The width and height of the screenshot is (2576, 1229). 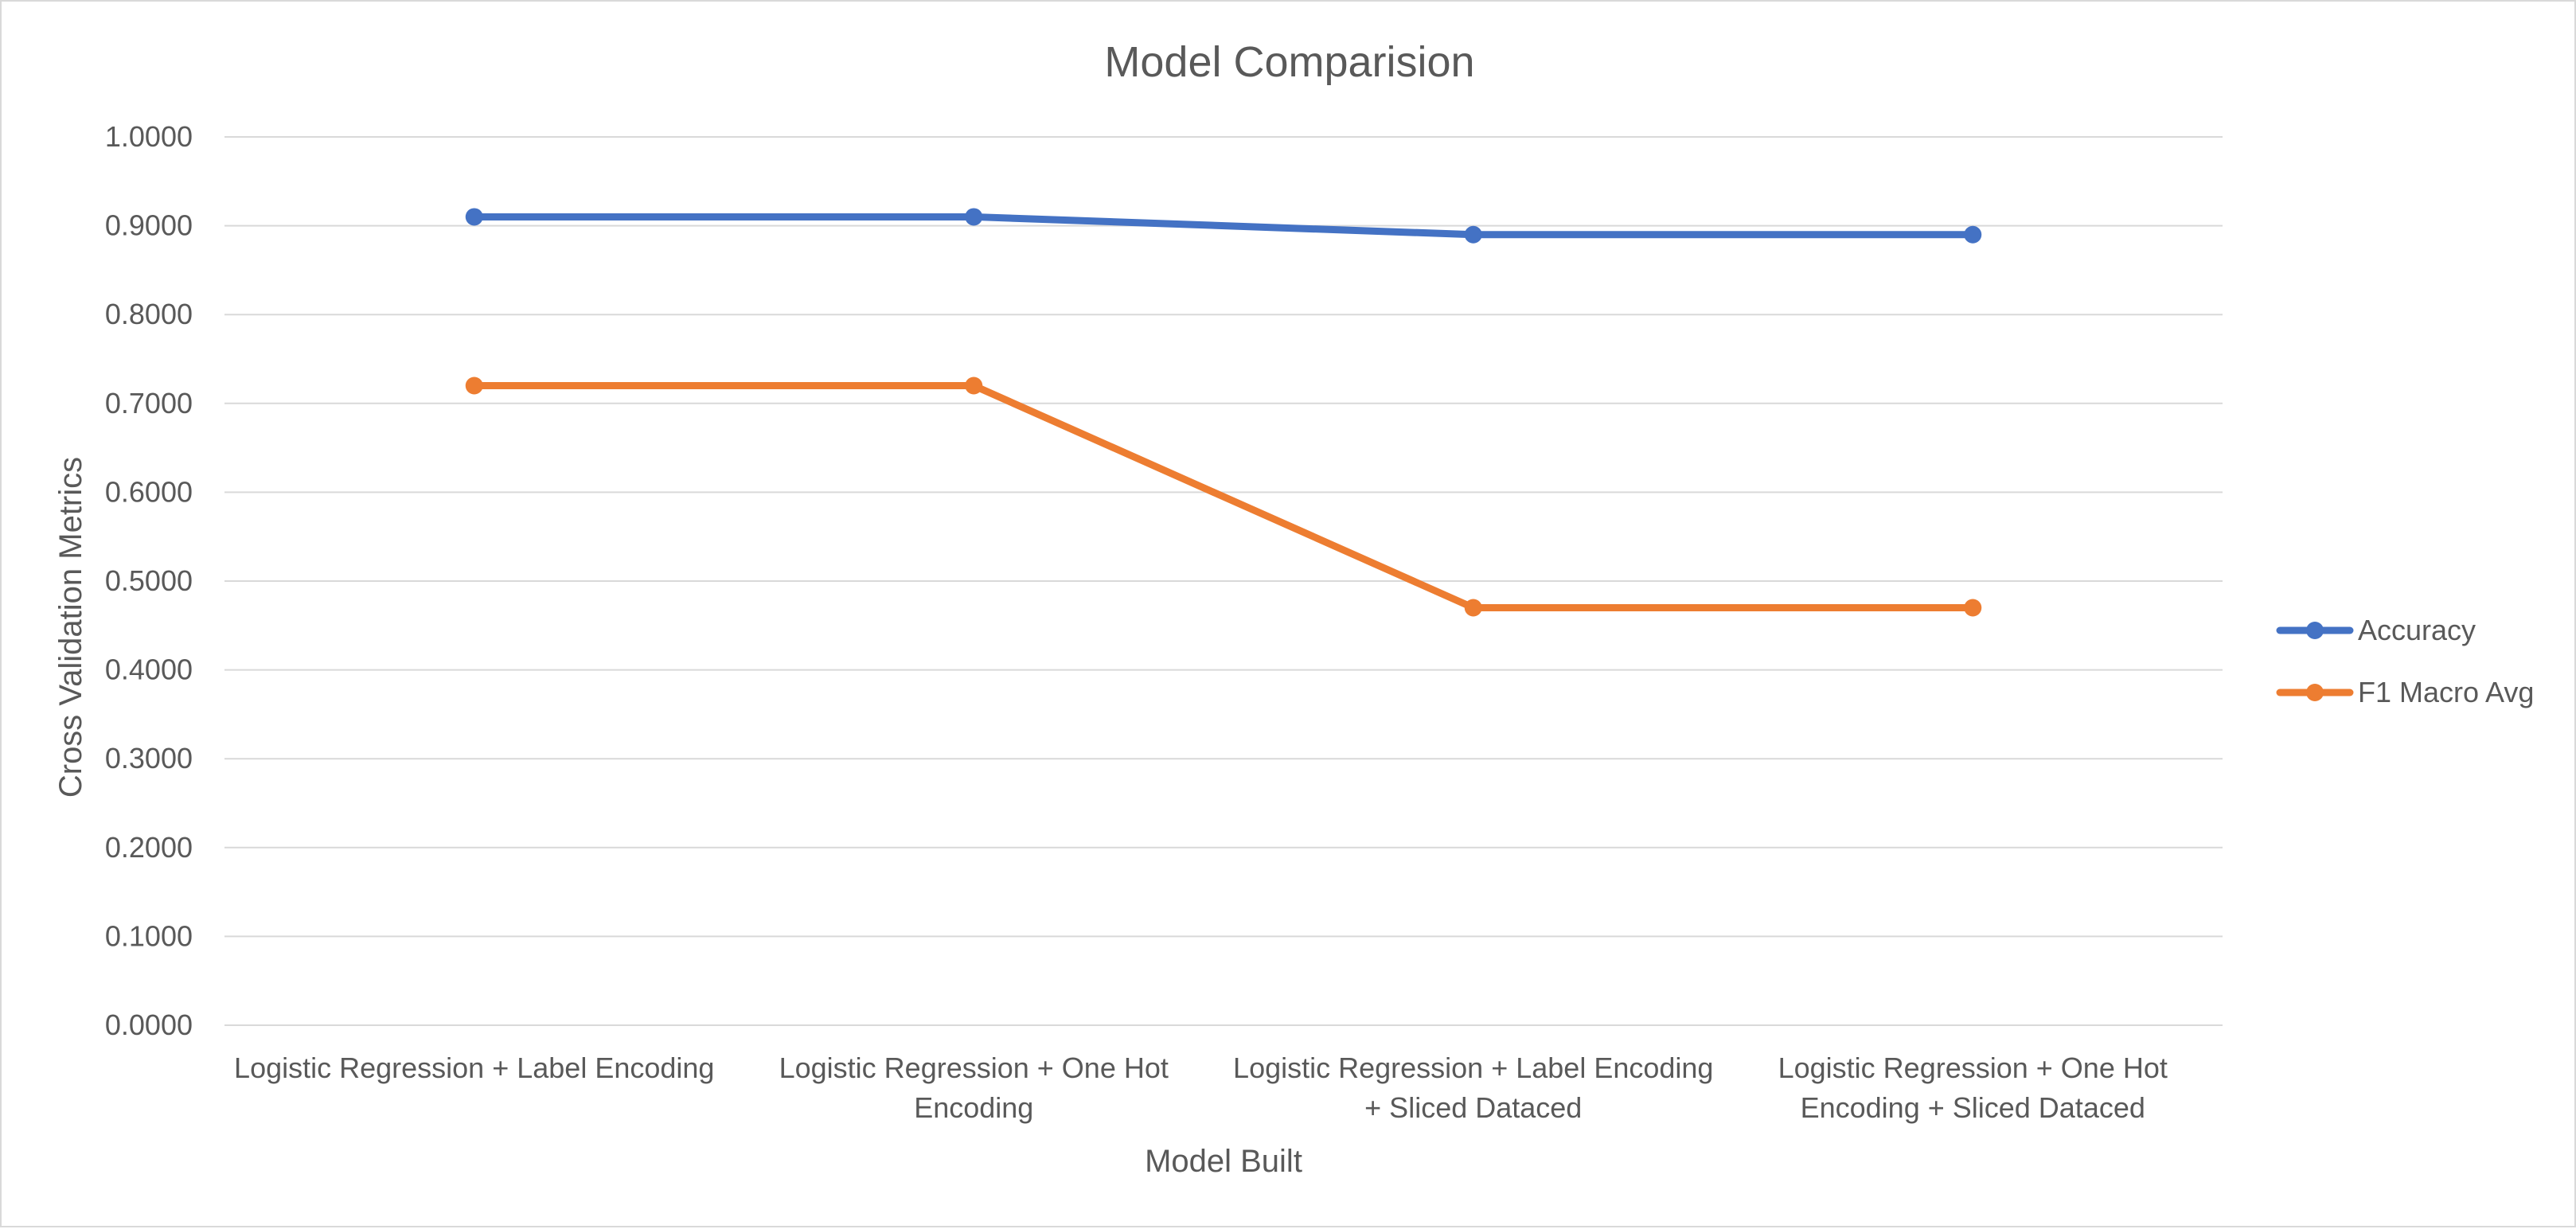 I want to click on legend-label: F1 Macro Avg, so click(x=2446, y=692).